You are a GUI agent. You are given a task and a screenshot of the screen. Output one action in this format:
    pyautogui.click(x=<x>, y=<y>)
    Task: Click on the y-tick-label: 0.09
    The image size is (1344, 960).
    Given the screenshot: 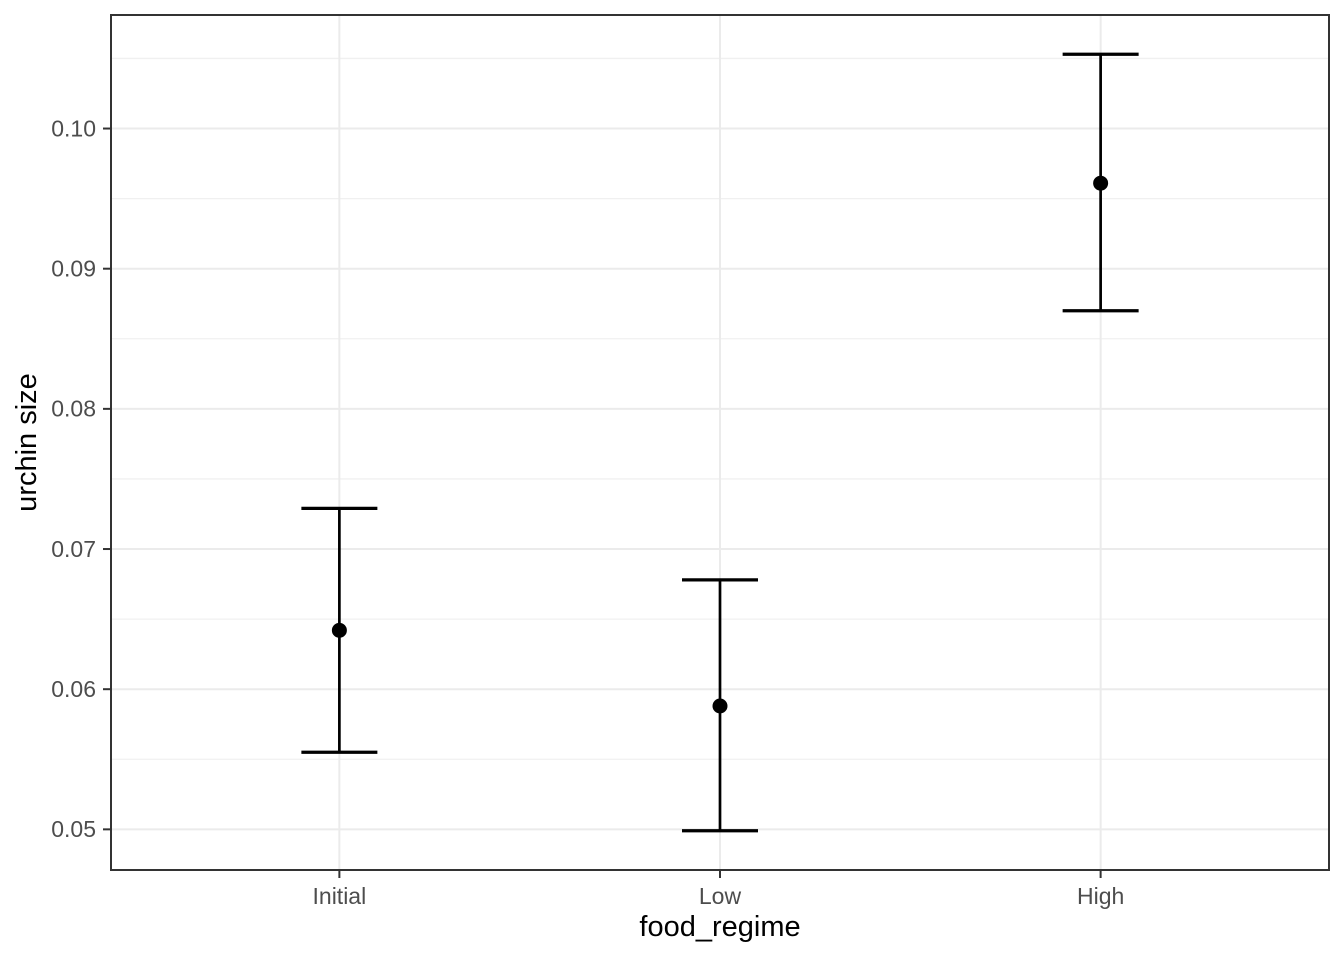 What is the action you would take?
    pyautogui.click(x=73, y=269)
    